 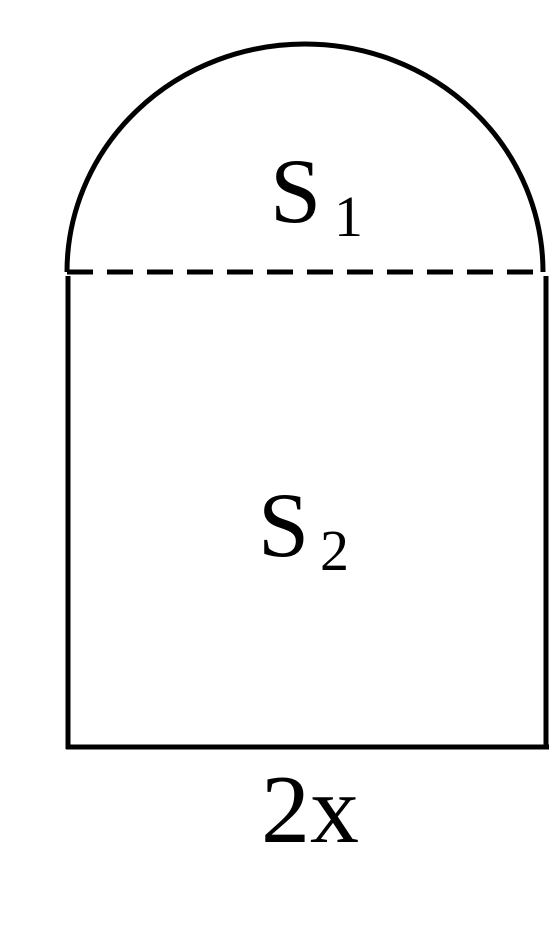 What do you see at coordinates (310, 810) in the screenshot?
I see `base-length-label: 2x` at bounding box center [310, 810].